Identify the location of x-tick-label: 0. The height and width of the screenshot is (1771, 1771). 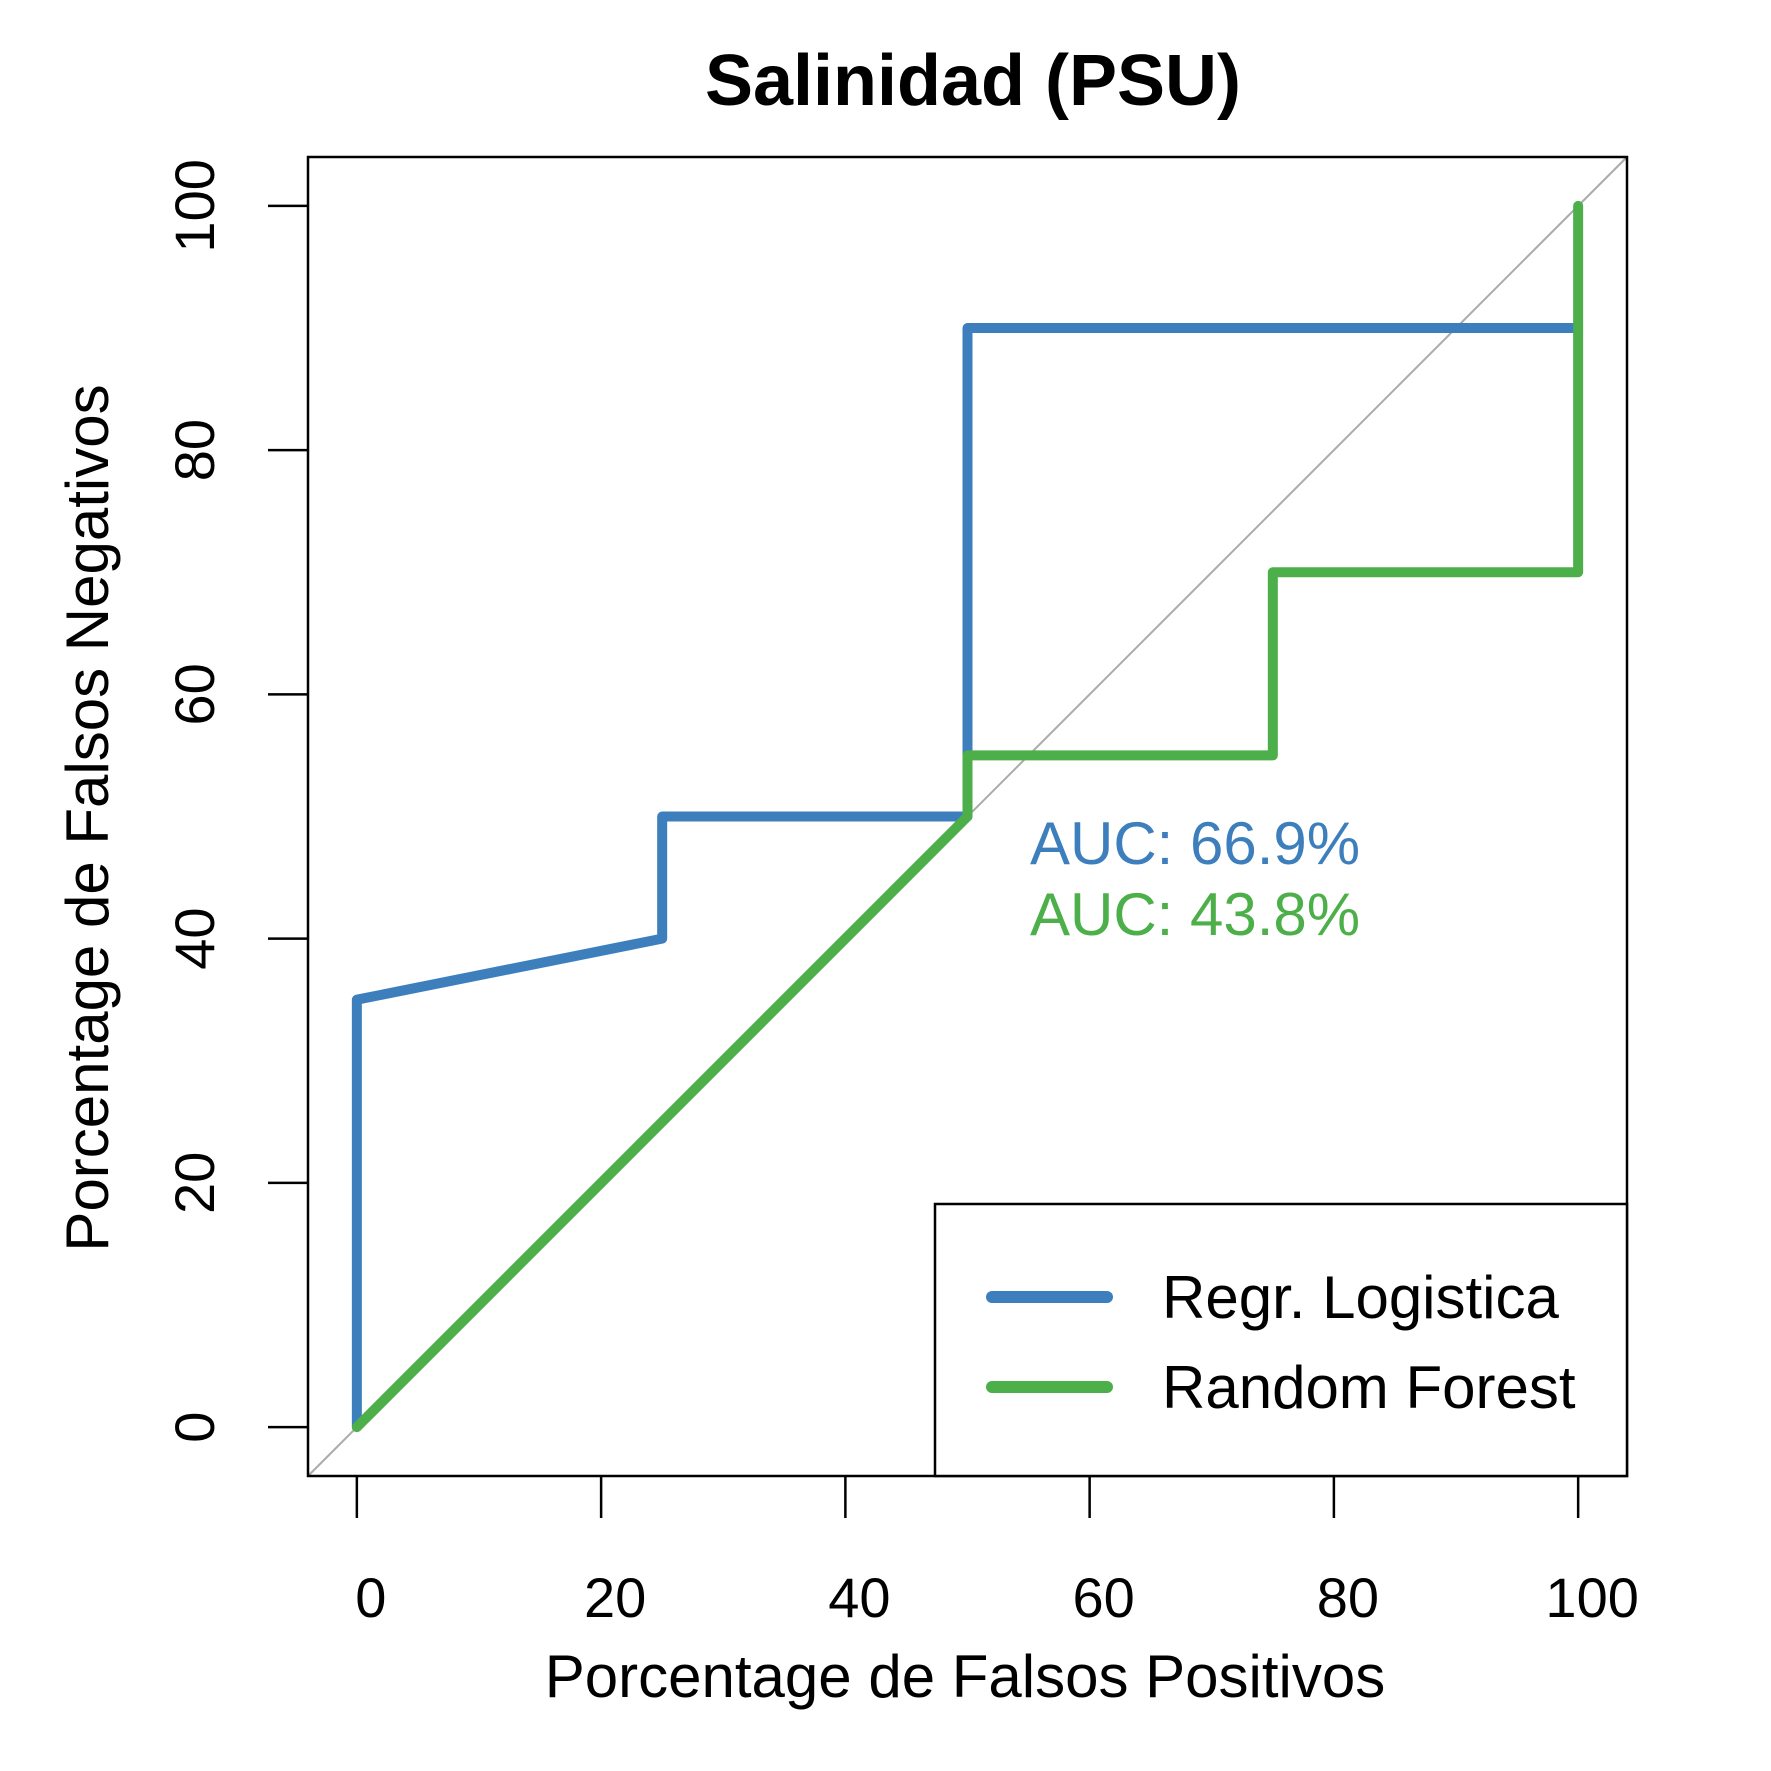
(370, 1597).